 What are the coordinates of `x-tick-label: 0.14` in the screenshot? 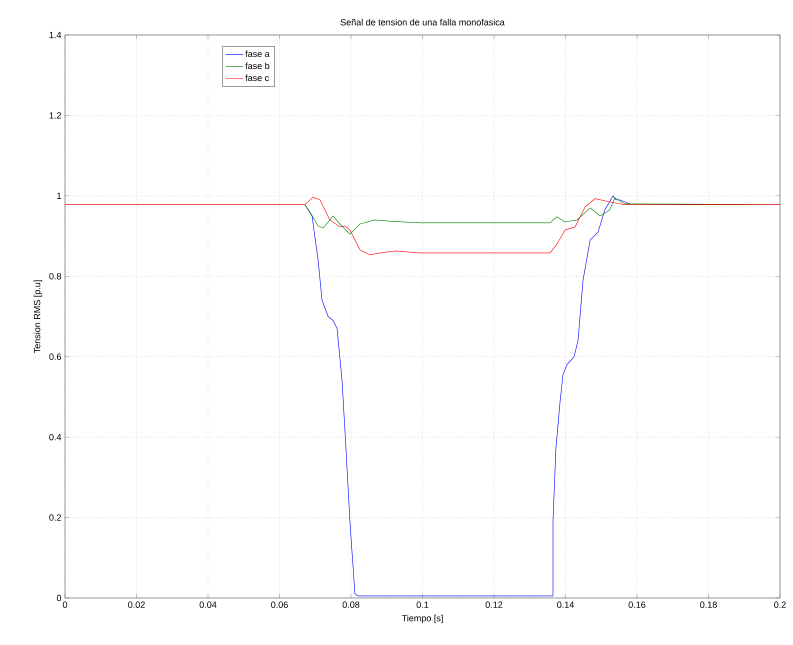 It's located at (565, 605).